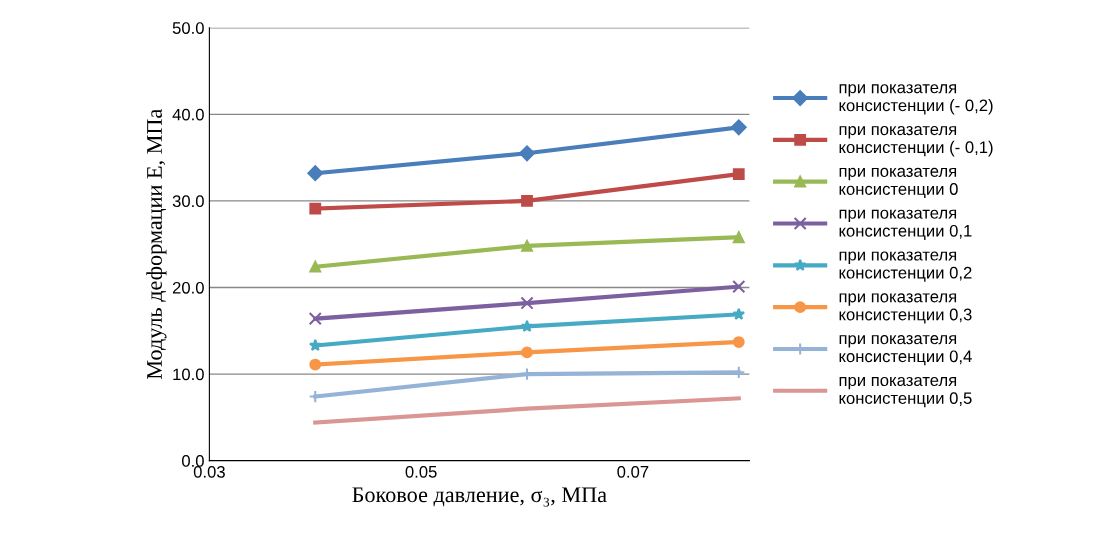 The width and height of the screenshot is (1102, 555). What do you see at coordinates (905, 308) in the screenshot?
I see `legend-label: при показателя консистенции 0,3` at bounding box center [905, 308].